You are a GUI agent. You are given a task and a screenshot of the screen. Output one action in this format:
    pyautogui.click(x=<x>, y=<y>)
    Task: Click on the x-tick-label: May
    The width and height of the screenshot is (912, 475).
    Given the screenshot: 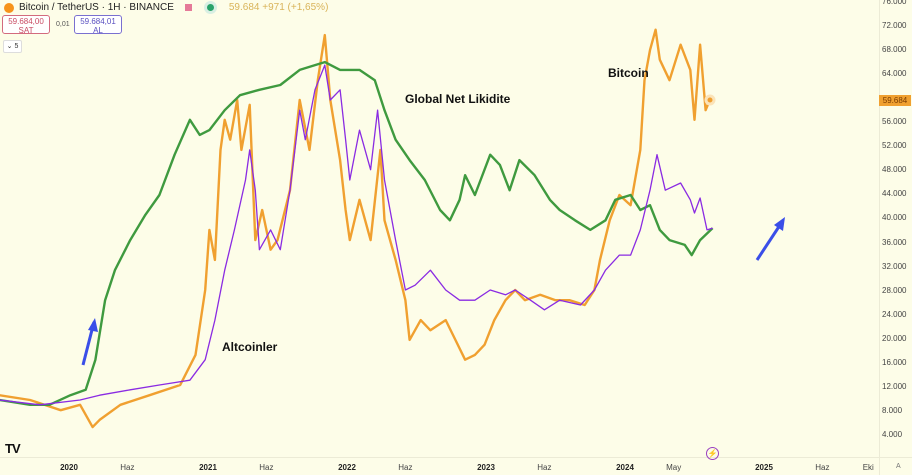 What is the action you would take?
    pyautogui.click(x=674, y=467)
    